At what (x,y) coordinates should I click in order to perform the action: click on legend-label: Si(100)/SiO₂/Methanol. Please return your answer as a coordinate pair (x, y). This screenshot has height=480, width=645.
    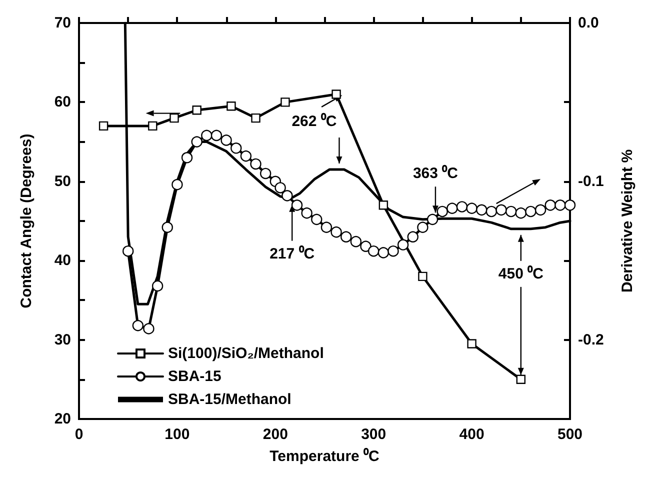
    Looking at the image, I should click on (246, 353).